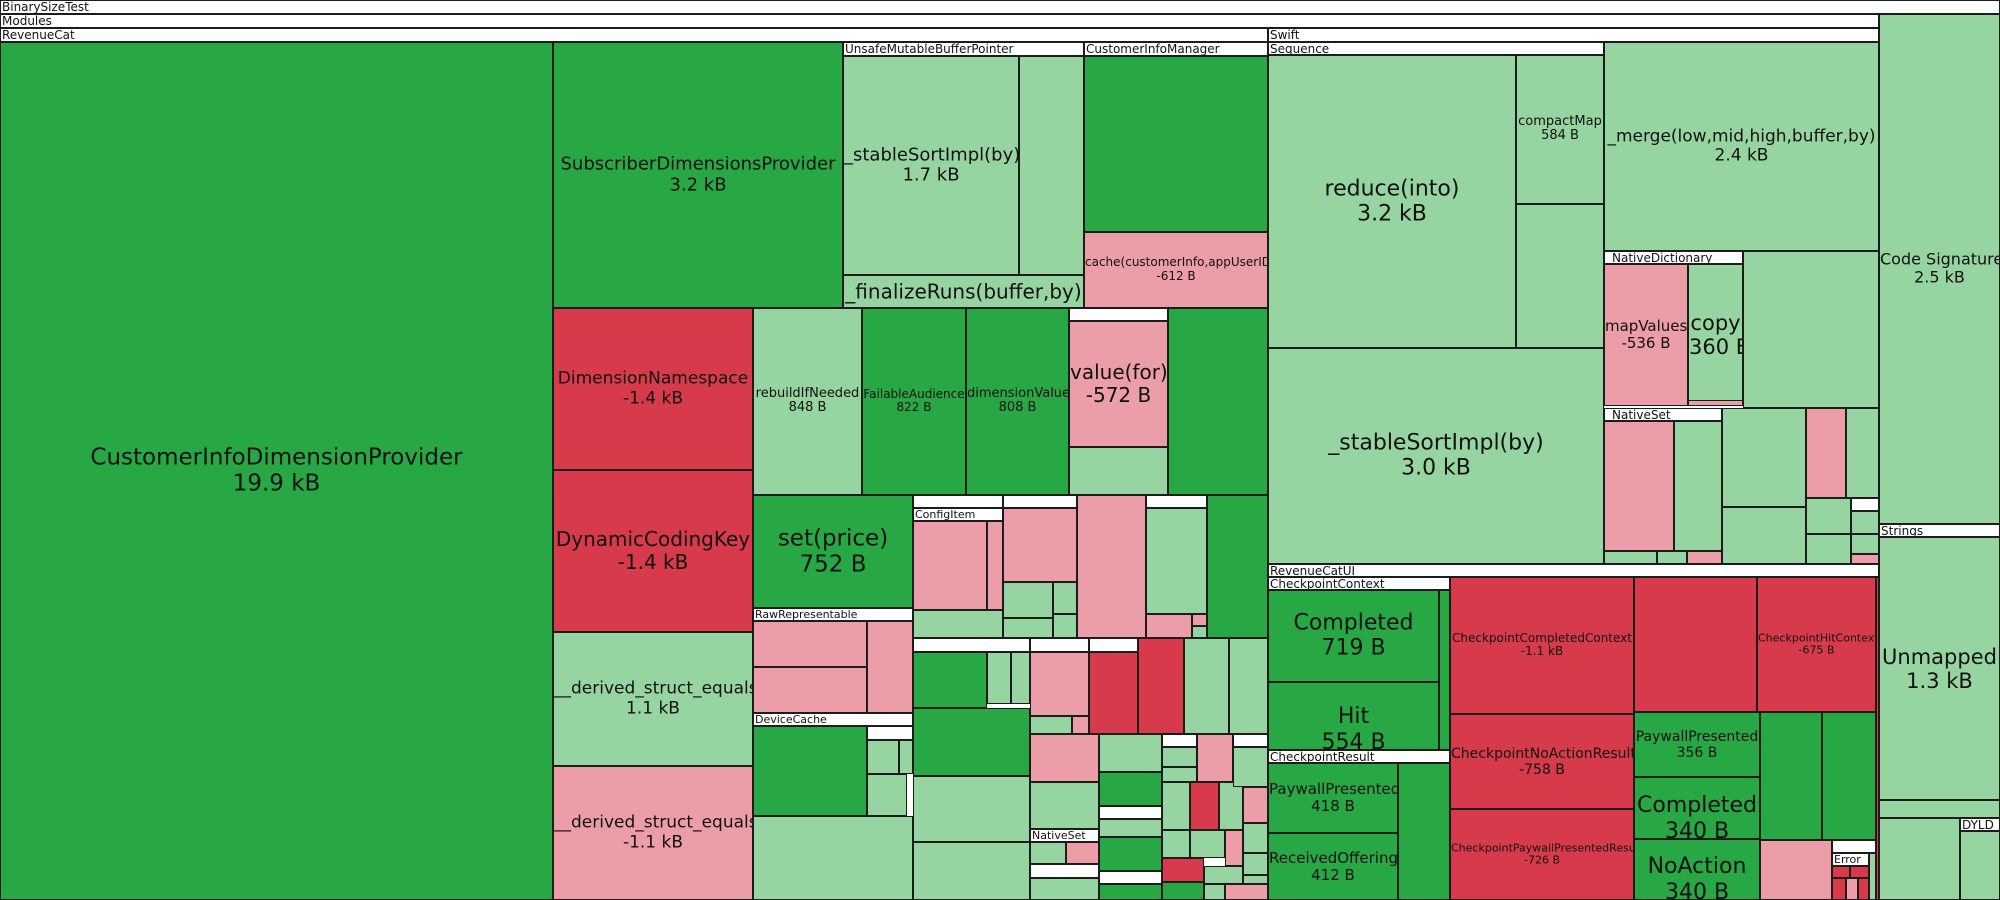  Describe the element at coordinates (1199, 620) in the screenshot. I see `tile-pink-d` at that location.